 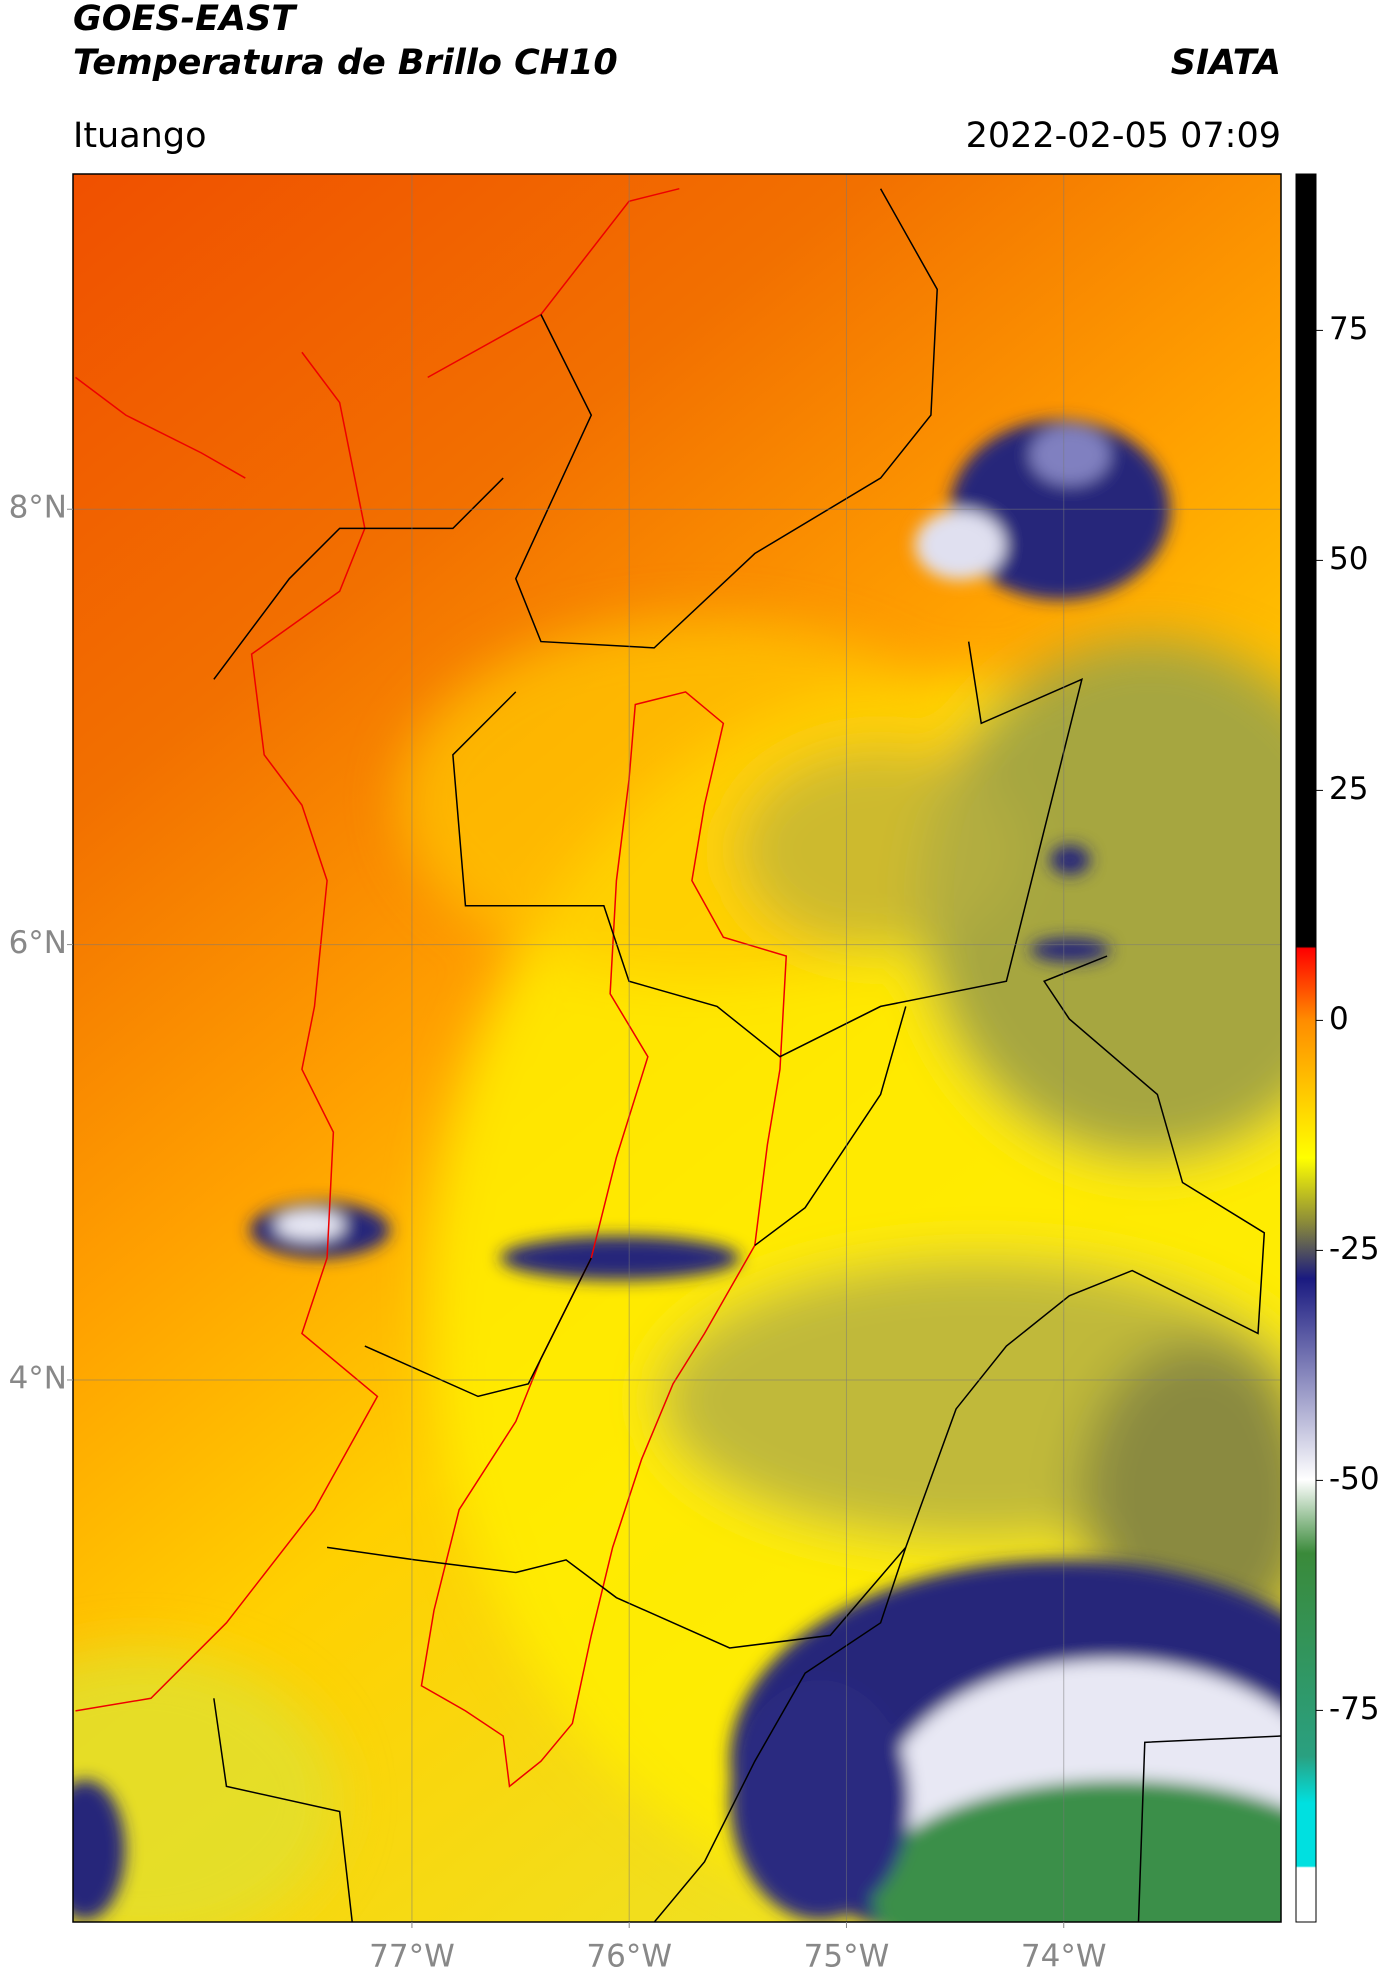 I want to click on colorbar, so click(x=1306, y=1048).